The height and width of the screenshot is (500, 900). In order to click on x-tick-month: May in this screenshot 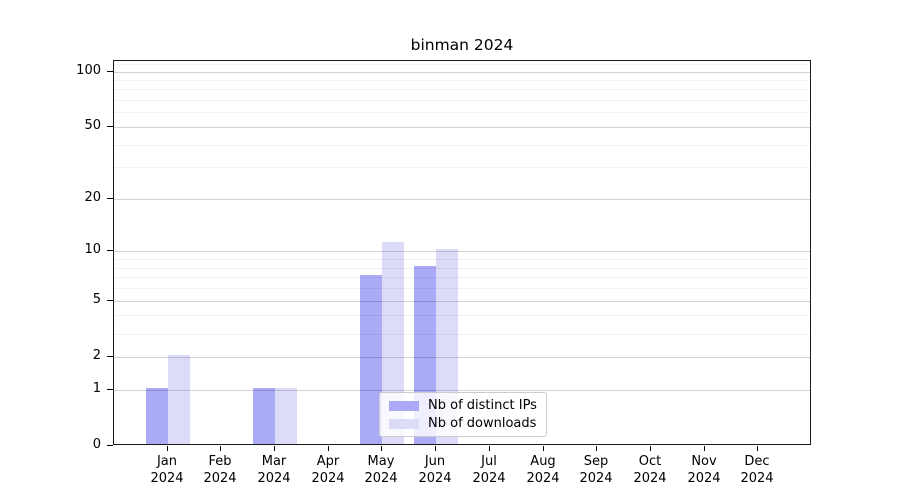, I will do `click(381, 461)`.